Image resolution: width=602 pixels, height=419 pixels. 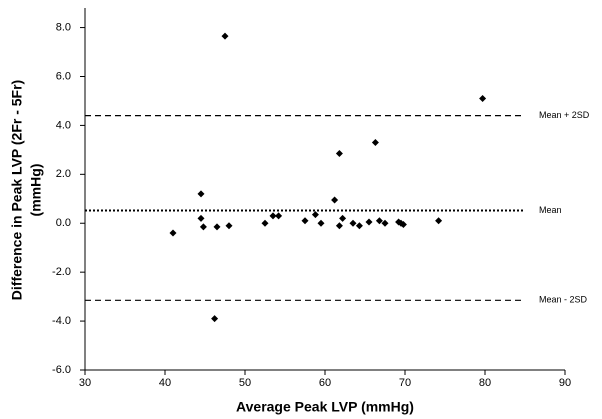 I want to click on x-tick-label: 60, so click(x=325, y=383).